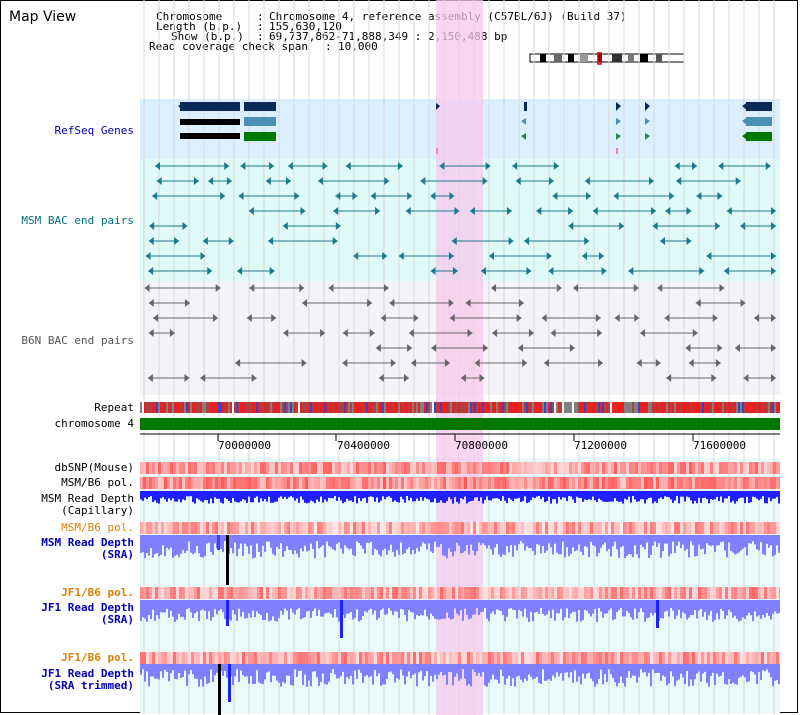  What do you see at coordinates (87, 498) in the screenshot?
I see `track-label-msm-depth-cap: MSM Read Depth` at bounding box center [87, 498].